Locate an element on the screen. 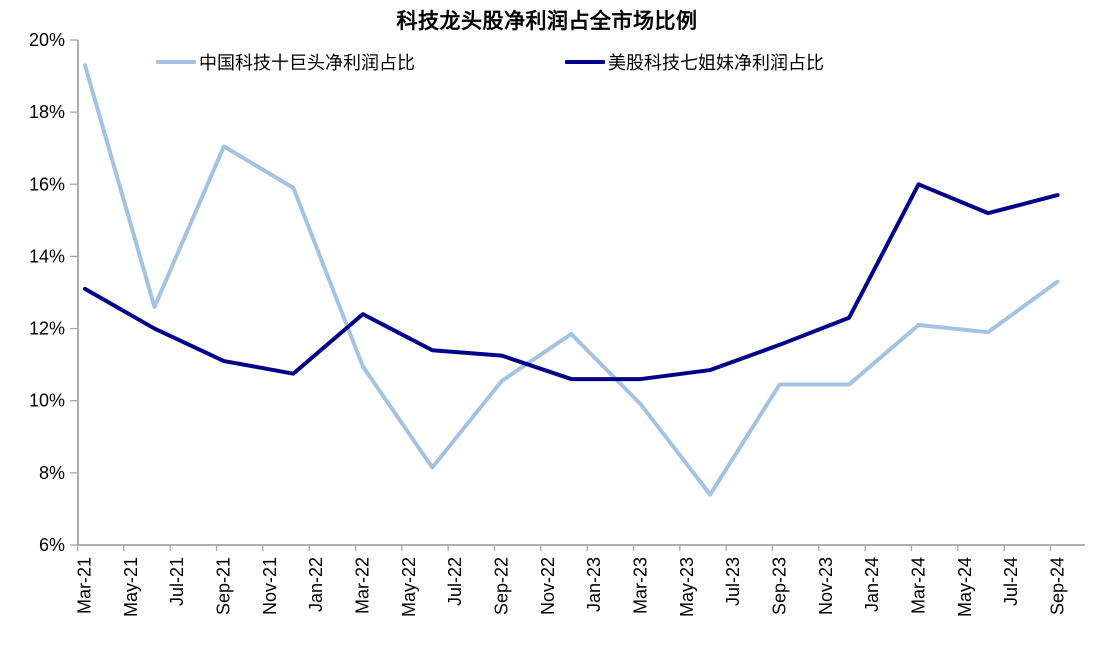 This screenshot has width=1094, height=653. y-axis-label: 8% is located at coordinates (52, 473).